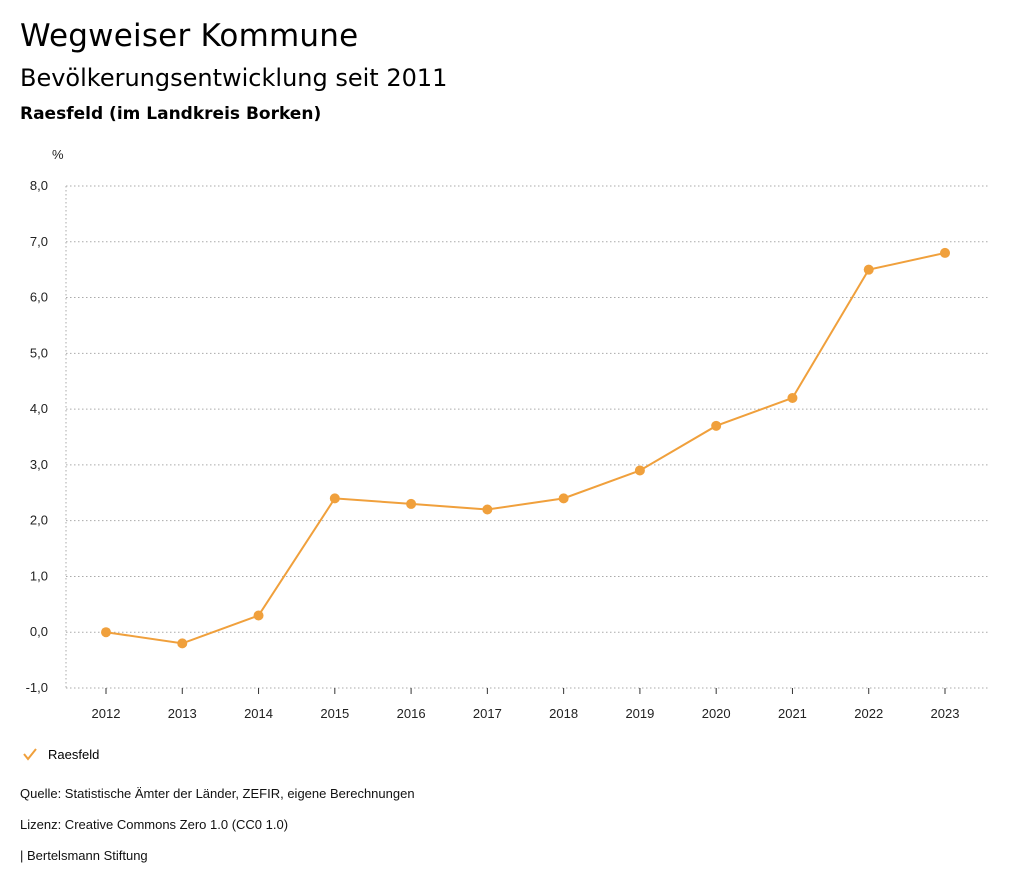 The width and height of the screenshot is (1024, 888). Describe the element at coordinates (39, 464) in the screenshot. I see `y-tick-label: 3,0` at that location.